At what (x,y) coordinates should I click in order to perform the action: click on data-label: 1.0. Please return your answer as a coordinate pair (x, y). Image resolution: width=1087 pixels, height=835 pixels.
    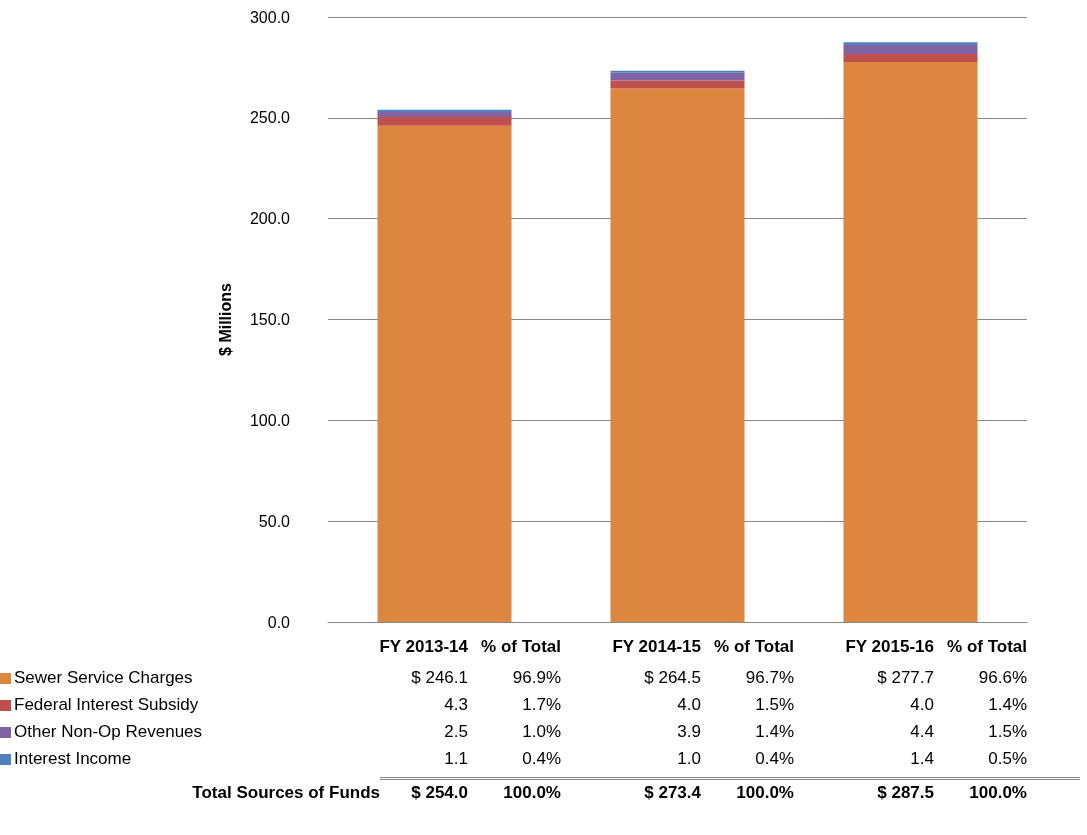
    Looking at the image, I should click on (688, 759).